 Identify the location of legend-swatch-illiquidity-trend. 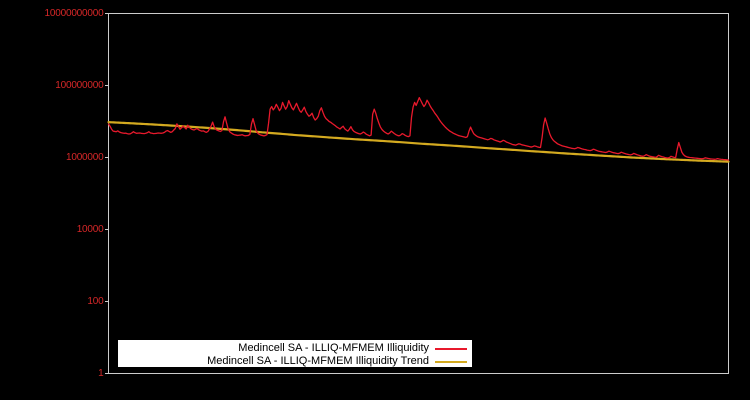
(451, 361).